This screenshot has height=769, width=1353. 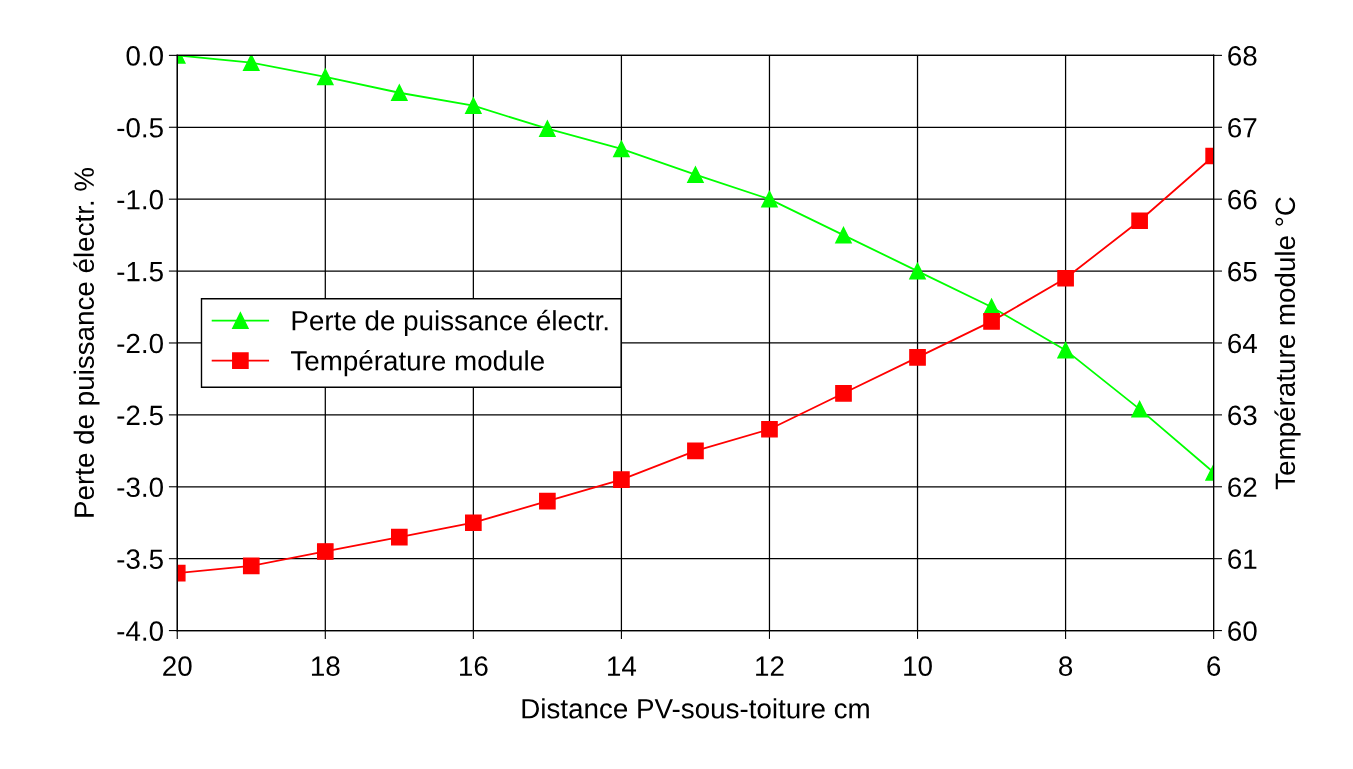 I want to click on y2-tick-label: 61, so click(x=1242, y=559).